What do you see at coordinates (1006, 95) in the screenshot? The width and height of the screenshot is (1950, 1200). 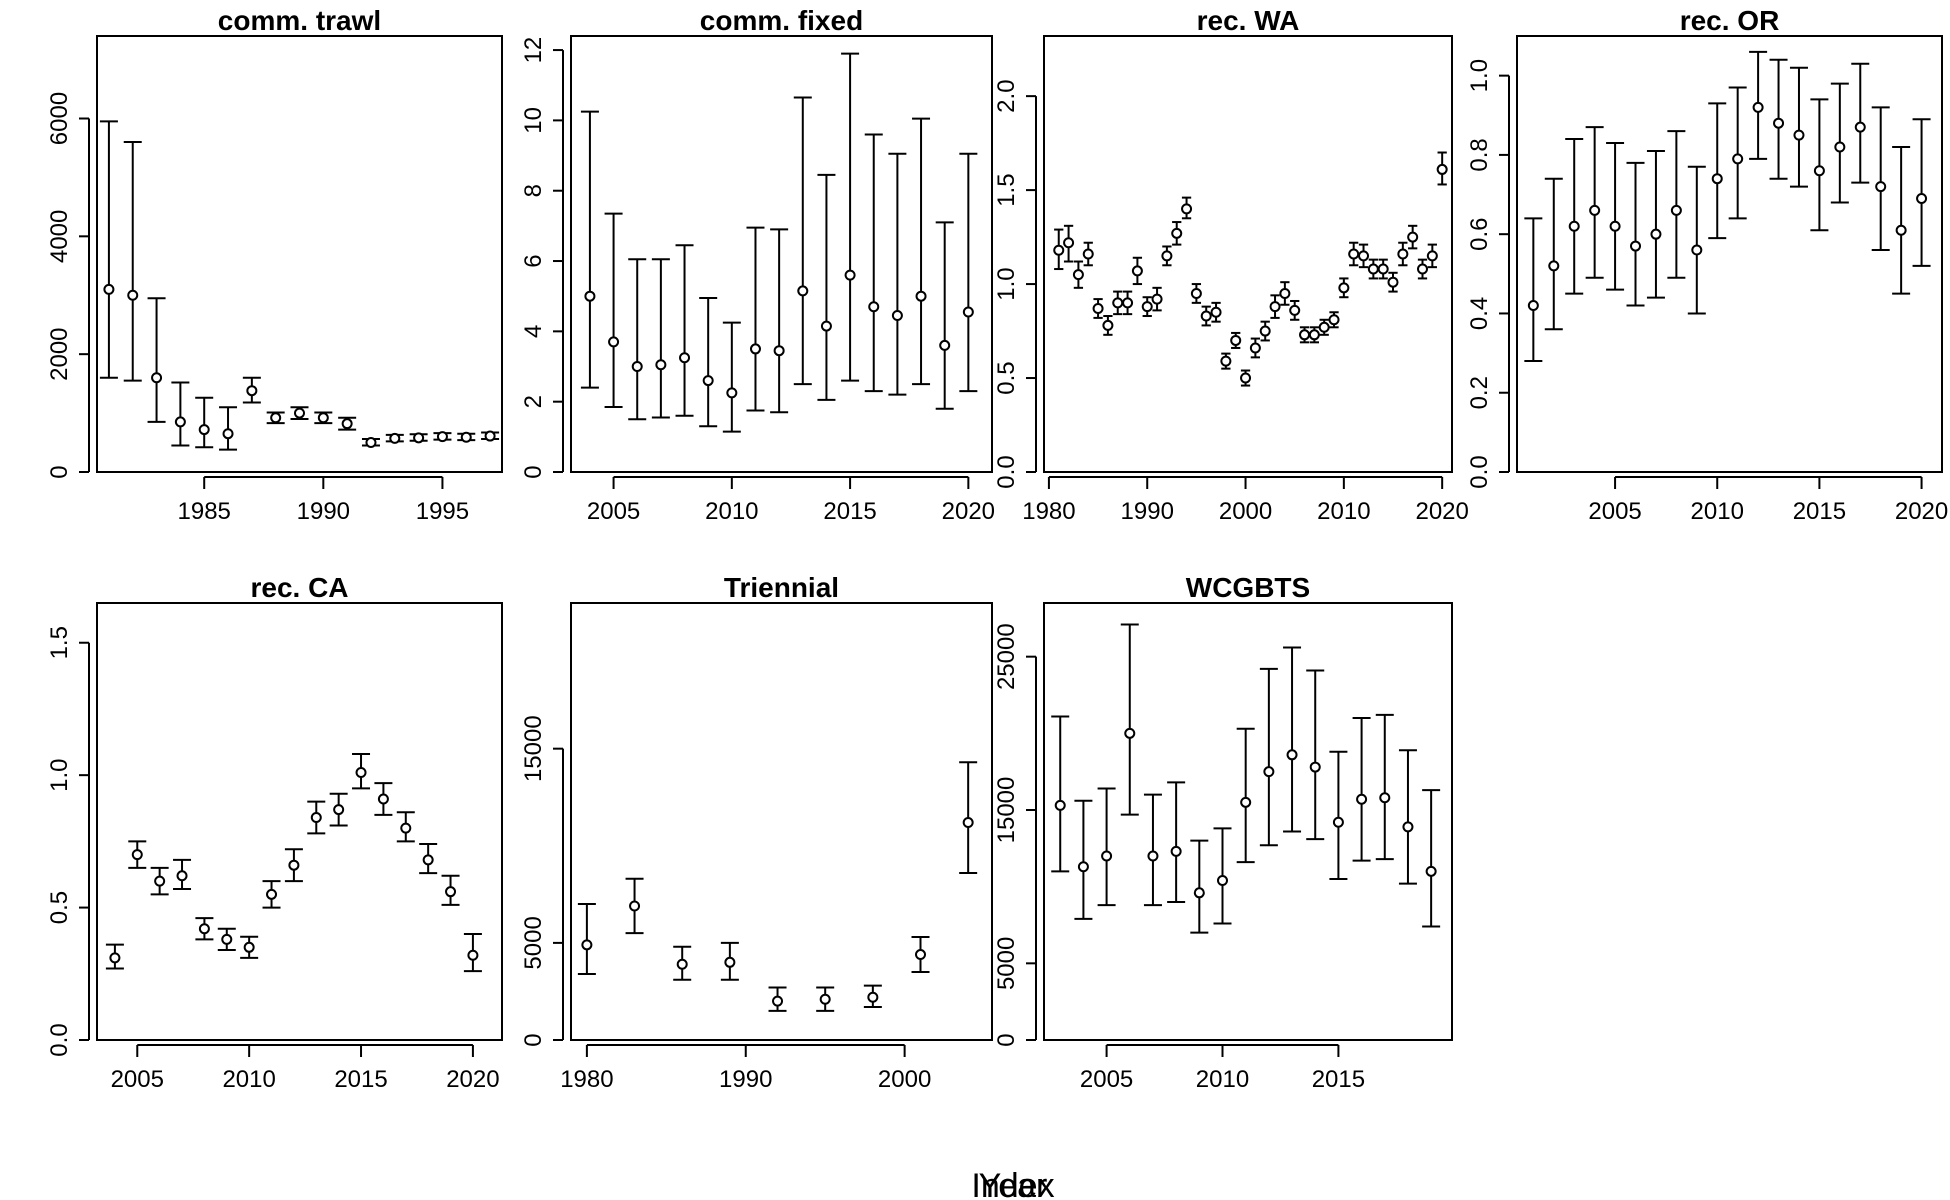 I see `y-tick-label: 2.0` at bounding box center [1006, 95].